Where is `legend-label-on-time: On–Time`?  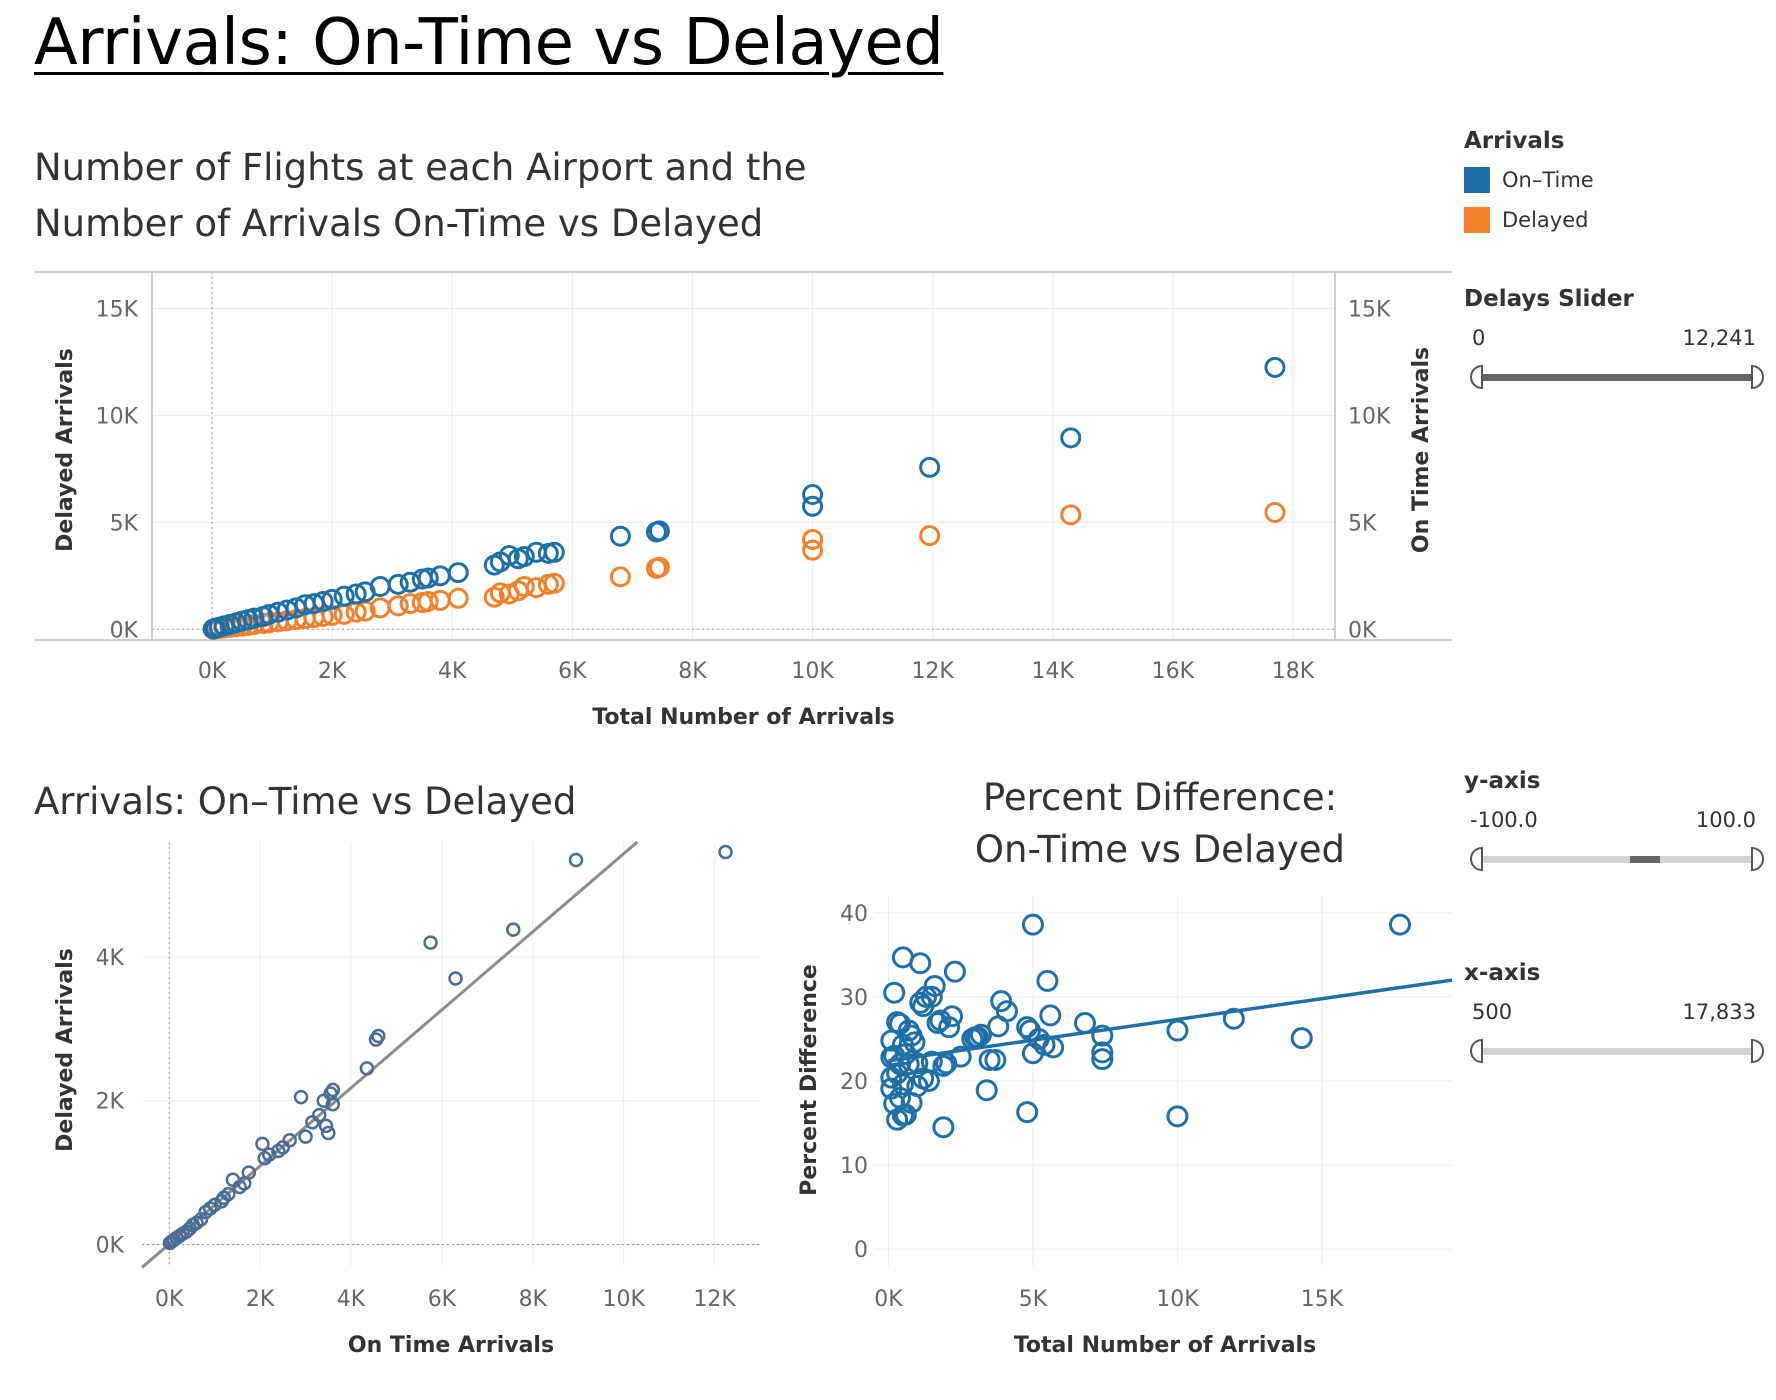
legend-label-on-time: On–Time is located at coordinates (1548, 180).